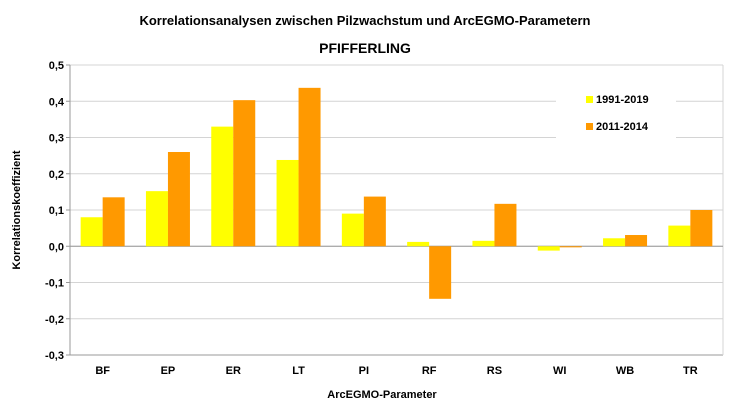 The image size is (730, 407). What do you see at coordinates (636, 241) in the screenshot?
I see `bar-wb-2011-2014` at bounding box center [636, 241].